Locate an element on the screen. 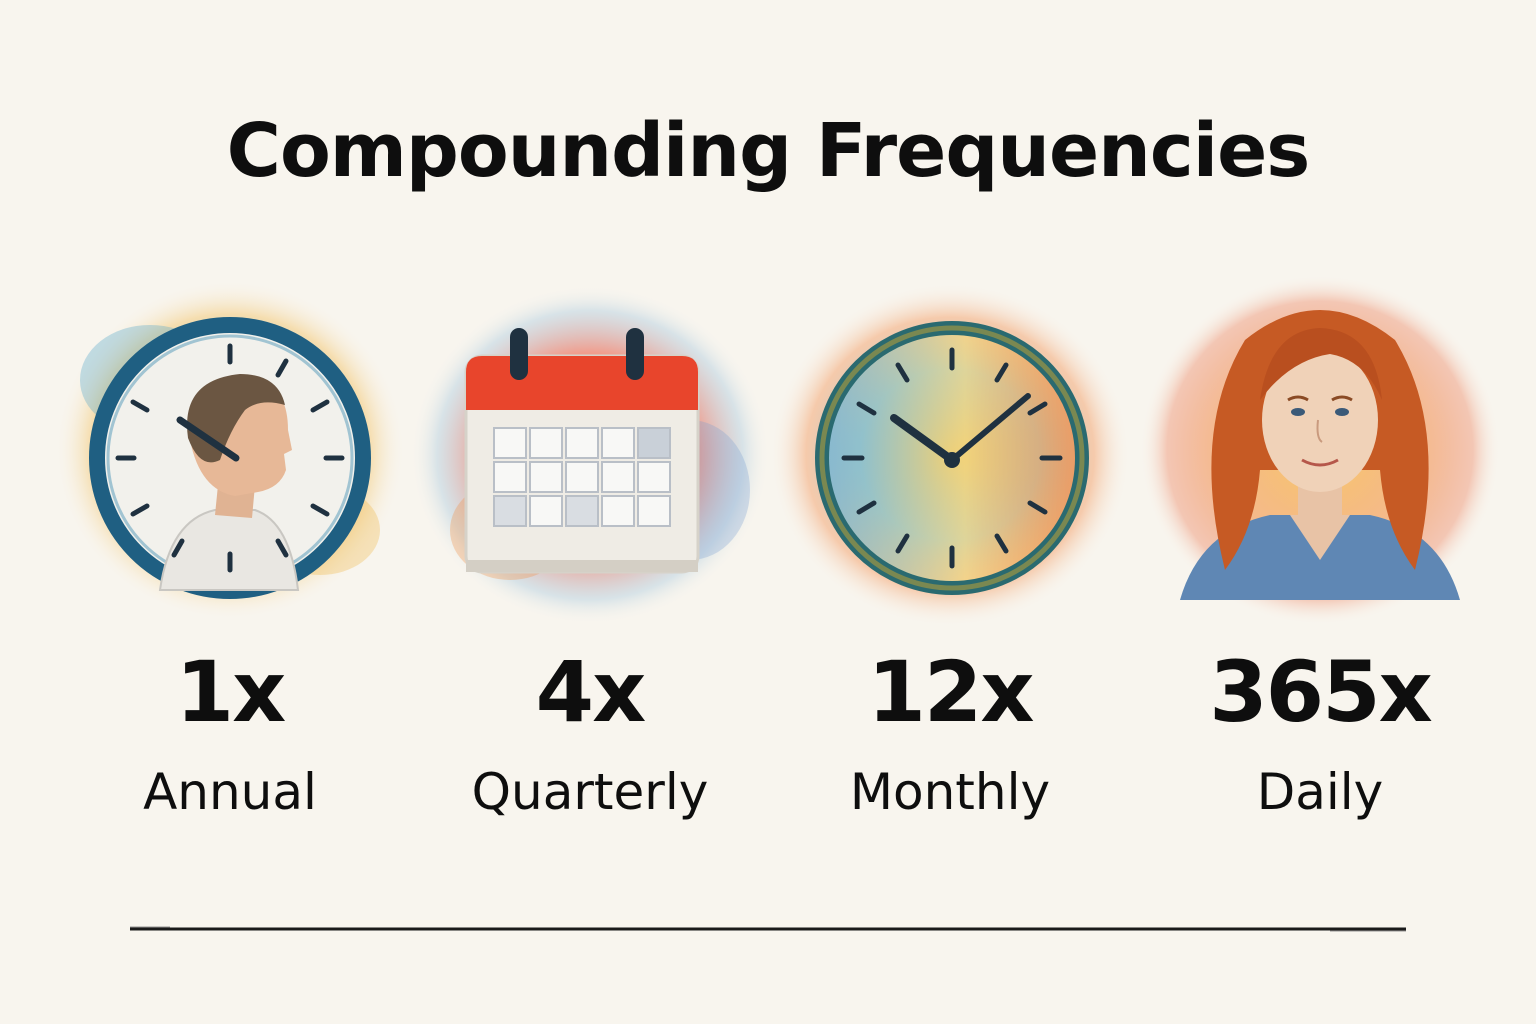 The width and height of the screenshot is (1536, 1024). frequency-item-monthly is located at coordinates (950, 455).